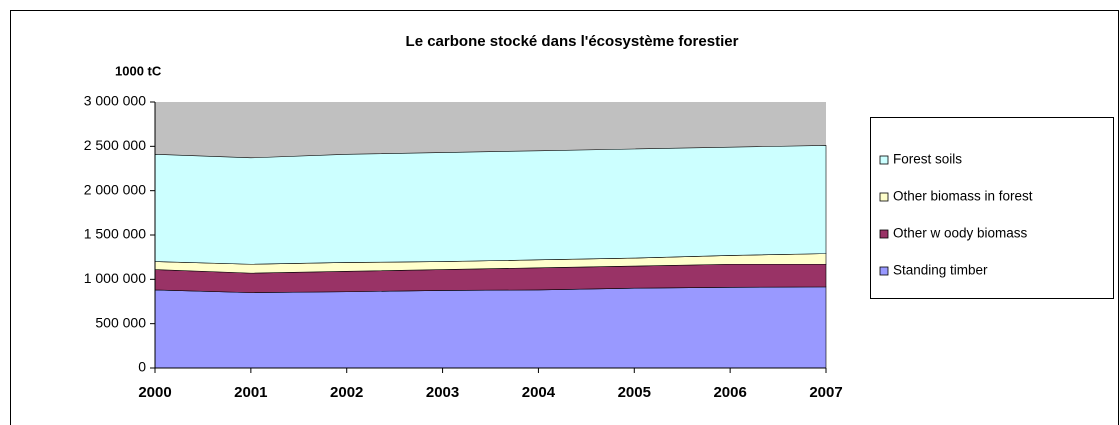 This screenshot has width=1120, height=425. I want to click on x-tick-label: 2004, so click(539, 392).